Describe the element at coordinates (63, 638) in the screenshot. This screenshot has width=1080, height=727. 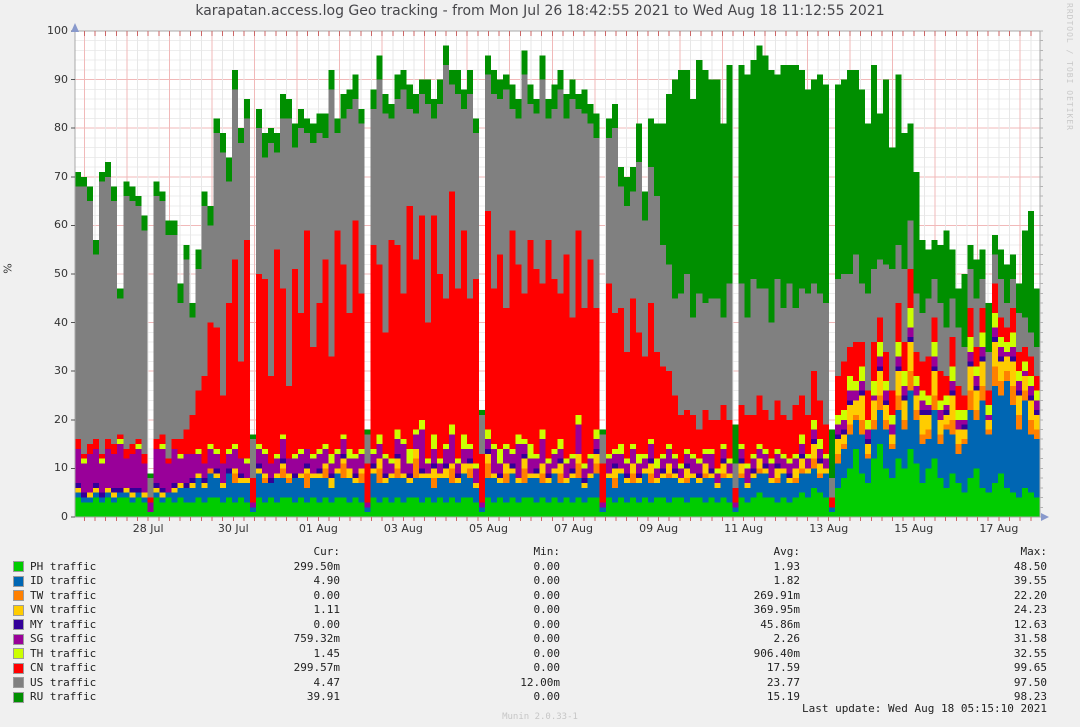
I see `legend-label: SG traffic` at that location.